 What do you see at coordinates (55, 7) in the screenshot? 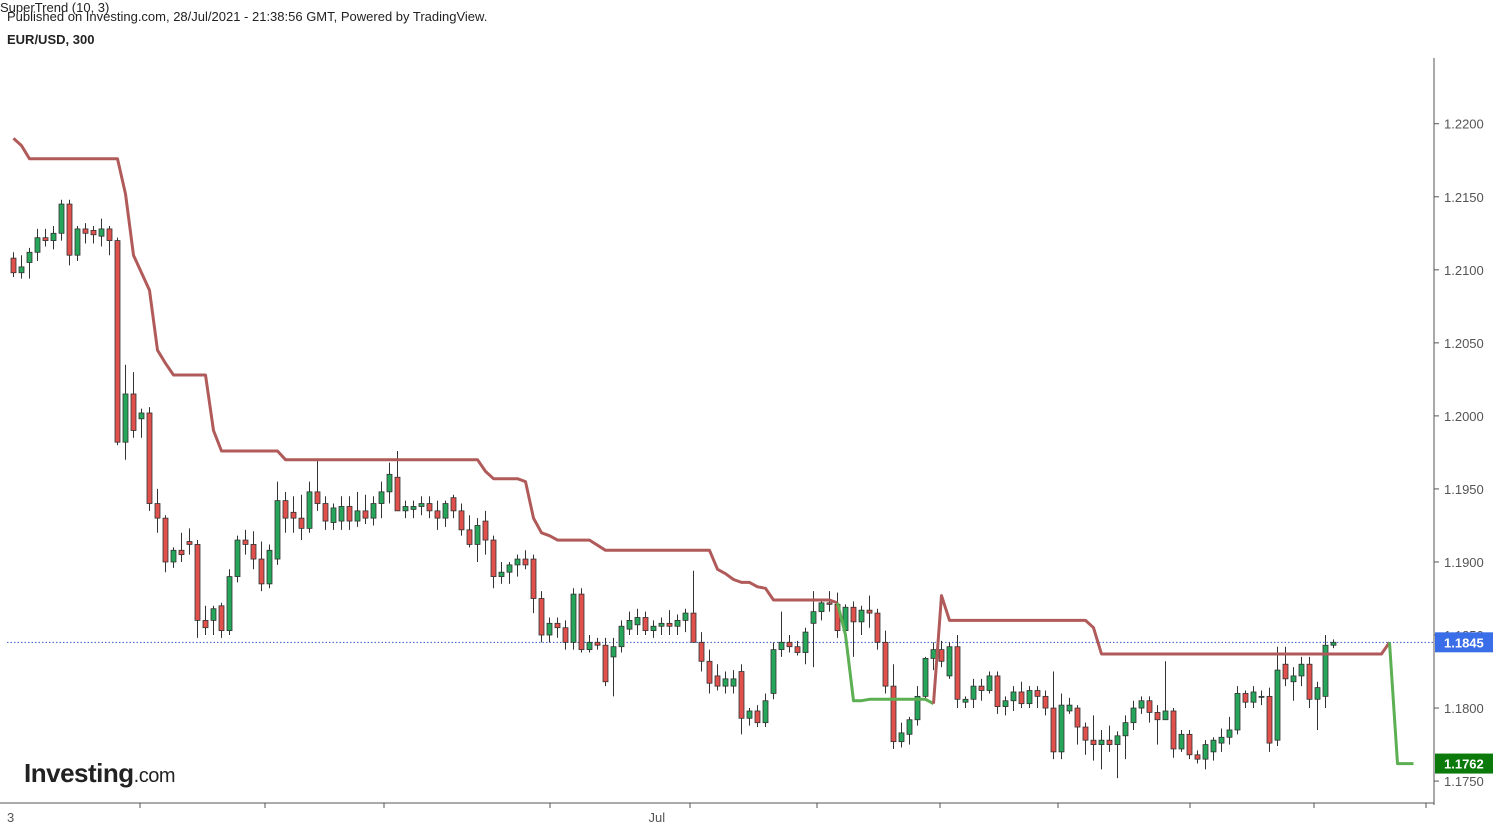
I see `indicator-label: SuperTrend (10, 3)` at bounding box center [55, 7].